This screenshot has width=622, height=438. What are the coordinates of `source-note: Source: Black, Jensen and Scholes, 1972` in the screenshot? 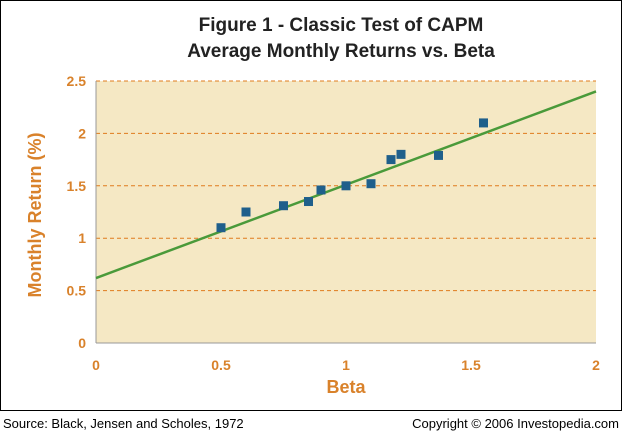 It's located at (123, 423).